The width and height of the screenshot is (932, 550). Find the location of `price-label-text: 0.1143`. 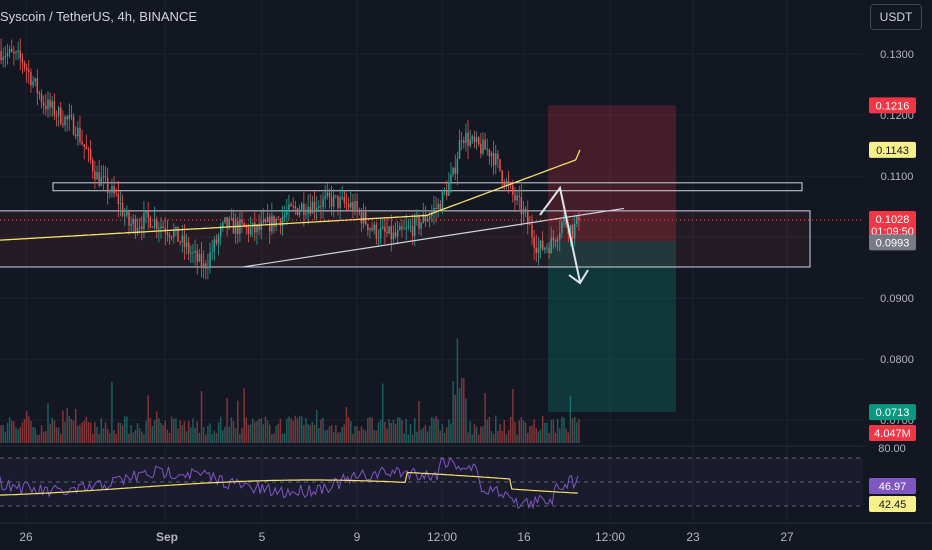

price-label-text: 0.1143 is located at coordinates (892, 151).